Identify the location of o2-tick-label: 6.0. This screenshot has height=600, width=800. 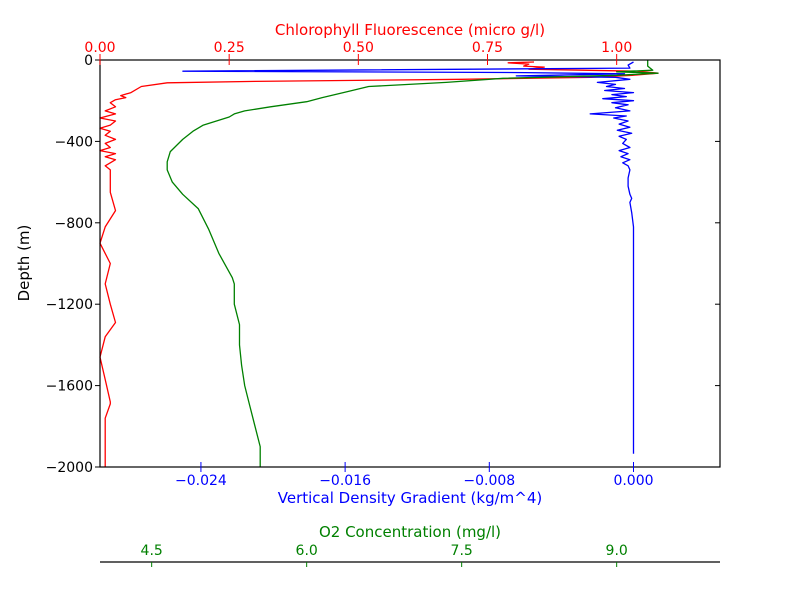
(307, 551).